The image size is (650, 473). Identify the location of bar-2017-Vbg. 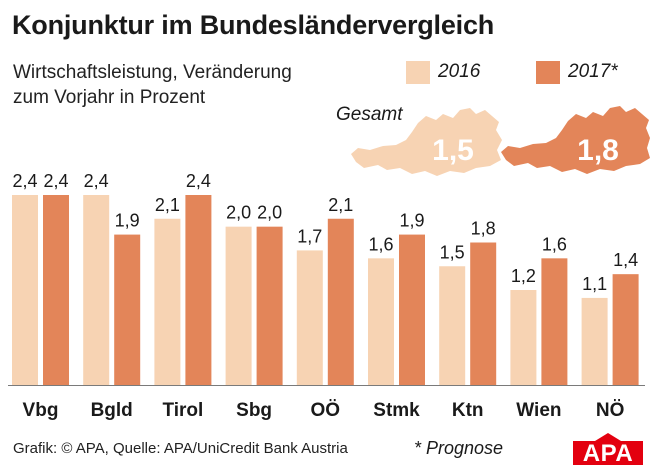
(56, 290).